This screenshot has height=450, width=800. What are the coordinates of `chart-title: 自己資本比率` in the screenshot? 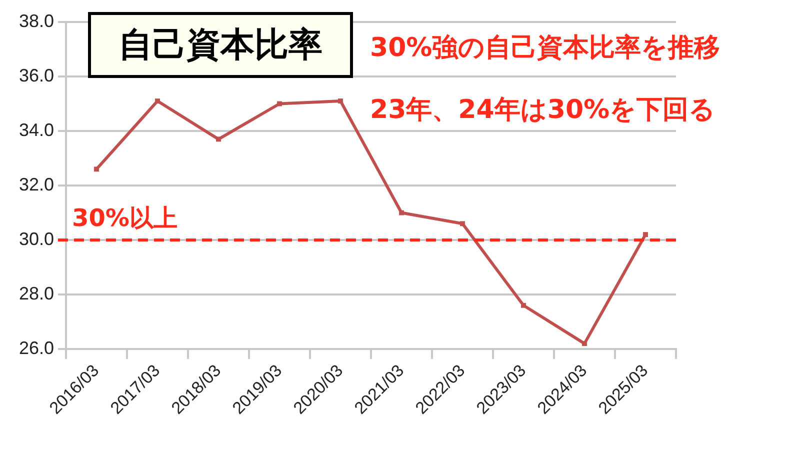 It's located at (220, 45).